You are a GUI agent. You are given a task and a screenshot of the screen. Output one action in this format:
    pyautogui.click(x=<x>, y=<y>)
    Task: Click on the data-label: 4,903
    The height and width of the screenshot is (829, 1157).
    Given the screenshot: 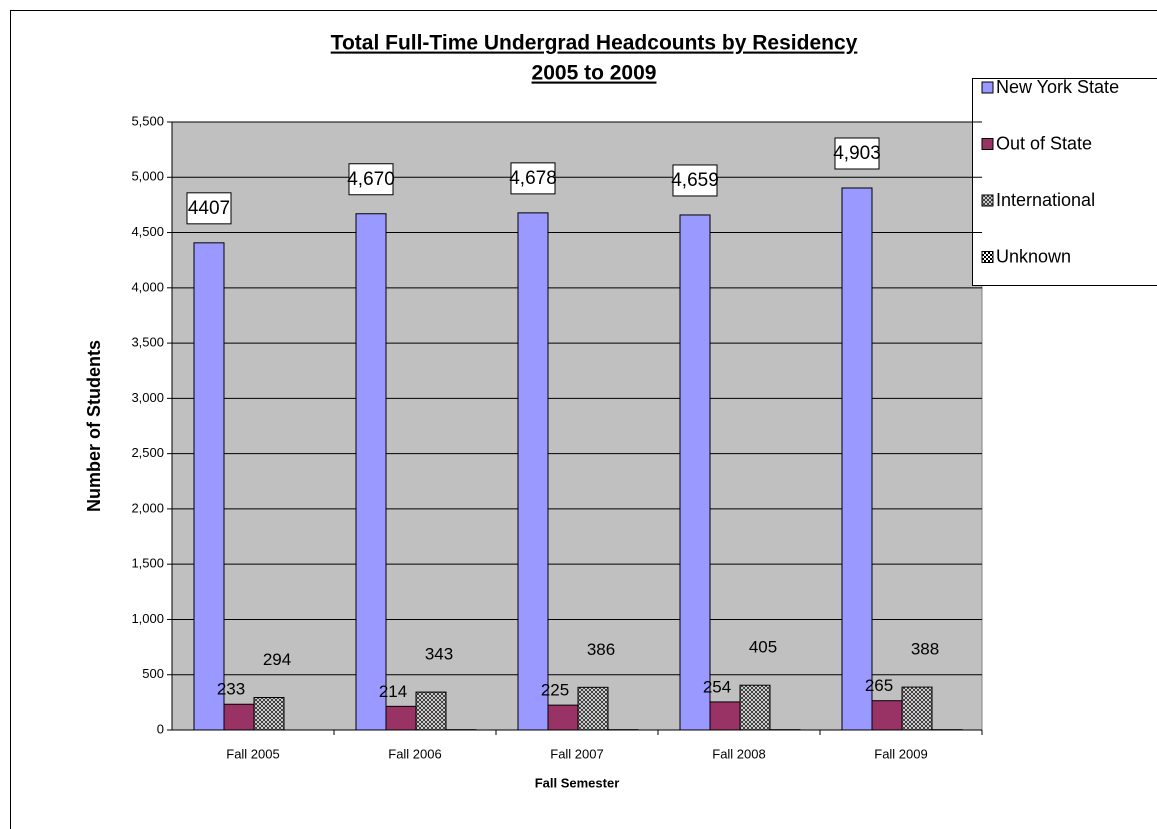 What is the action you would take?
    pyautogui.click(x=857, y=153)
    